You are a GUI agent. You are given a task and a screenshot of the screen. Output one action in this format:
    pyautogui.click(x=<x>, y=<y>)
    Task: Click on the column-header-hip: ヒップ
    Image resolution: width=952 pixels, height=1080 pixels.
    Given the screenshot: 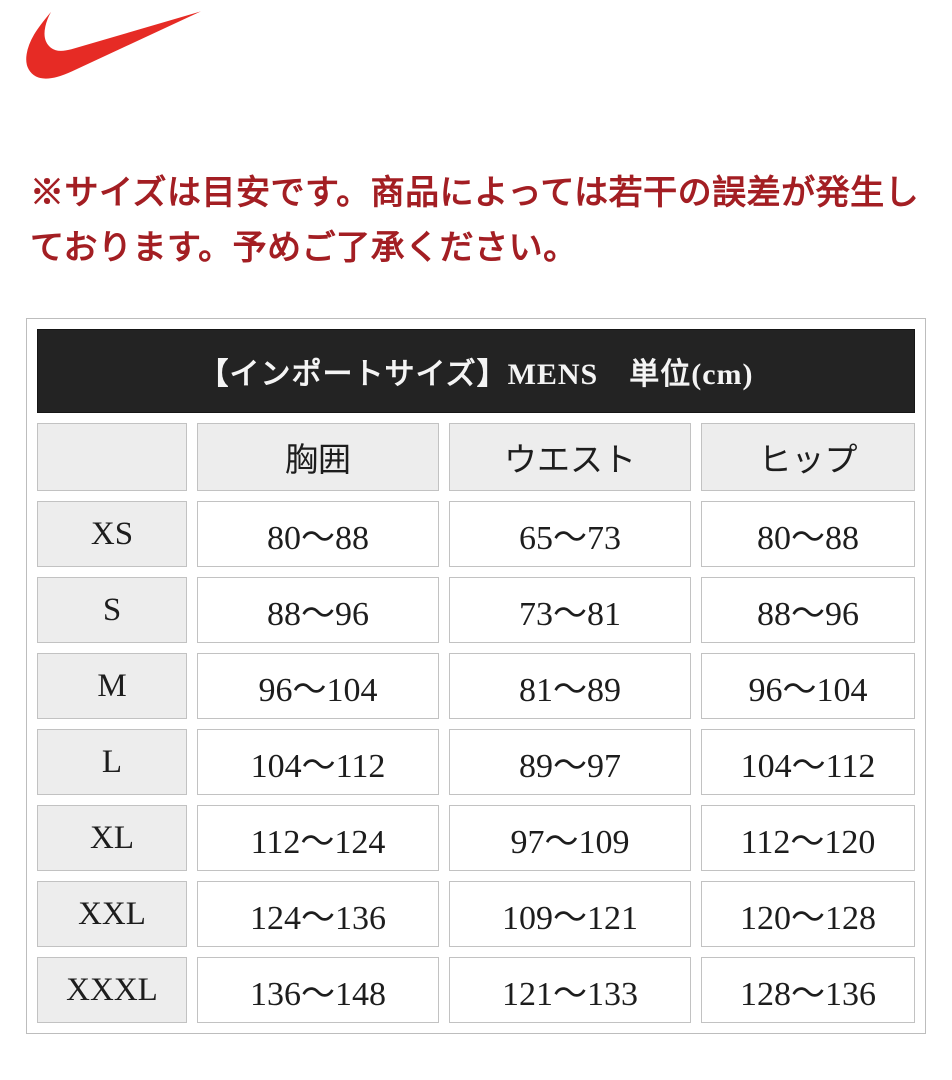 What is the action you would take?
    pyautogui.click(x=808, y=457)
    